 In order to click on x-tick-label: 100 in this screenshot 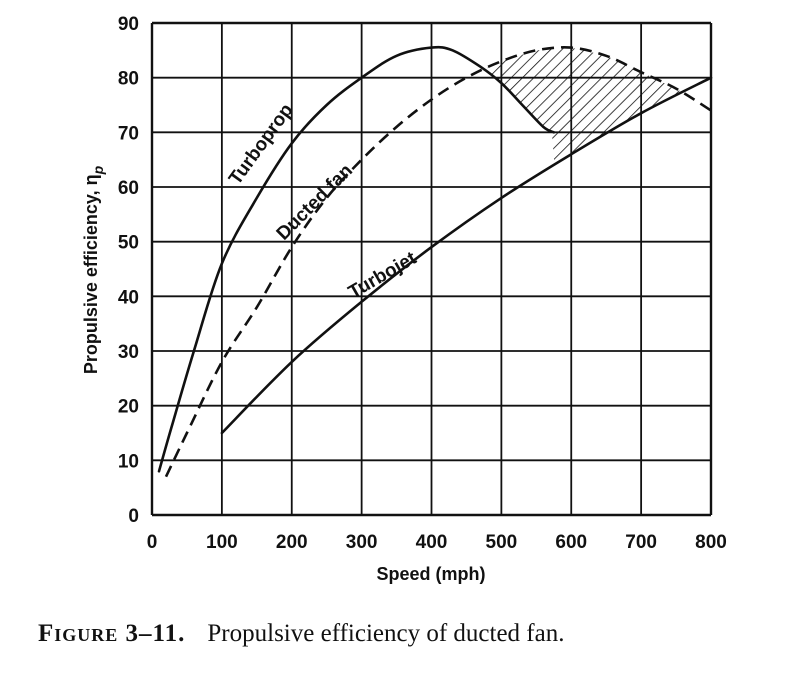, I will do `click(222, 542)`.